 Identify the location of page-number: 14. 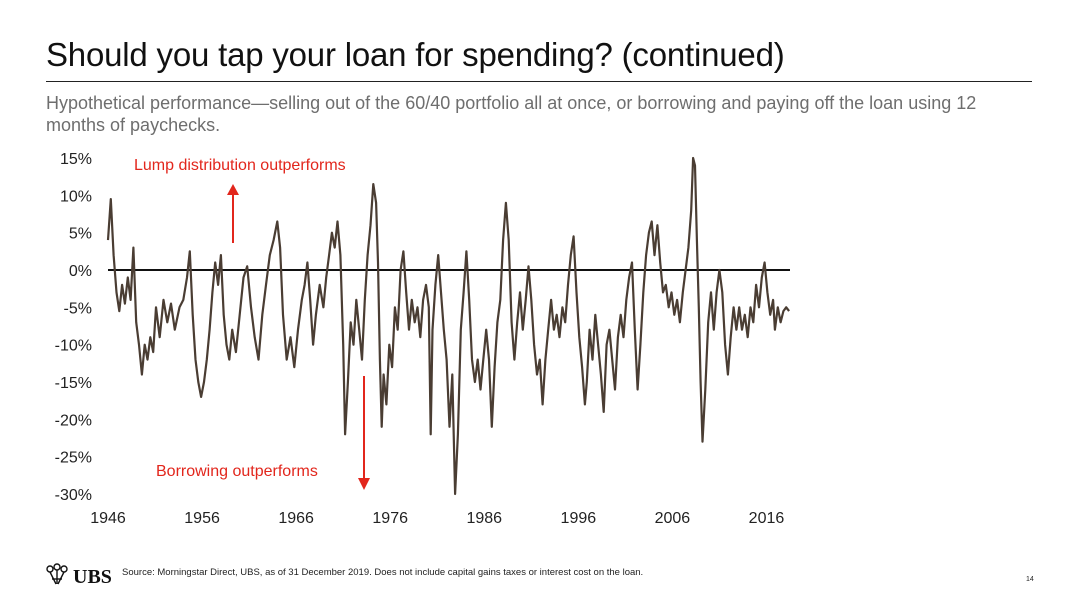
(1030, 579).